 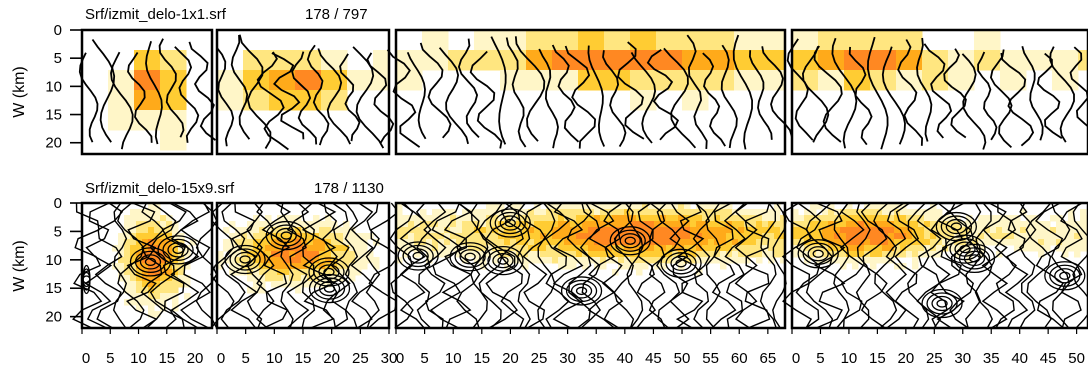 I want to click on x-tick-label: 10, so click(x=453, y=358).